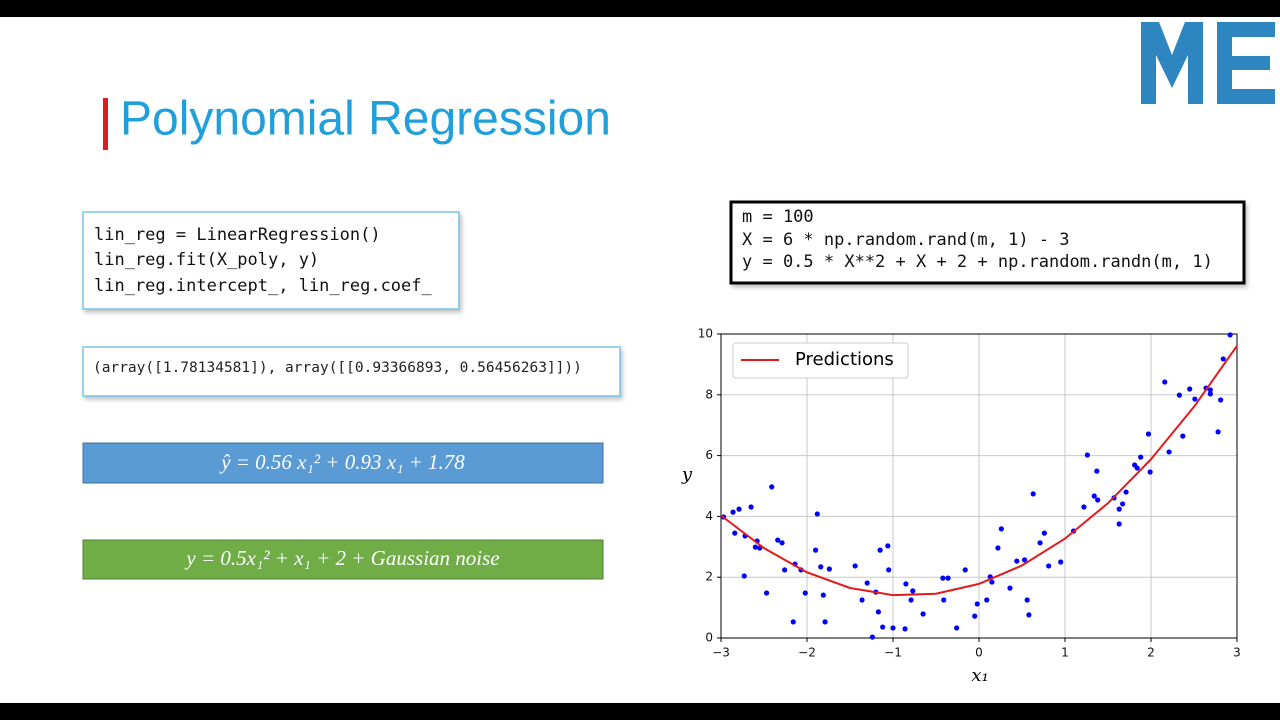  What do you see at coordinates (979, 471) in the screenshot?
I see `fit-line` at bounding box center [979, 471].